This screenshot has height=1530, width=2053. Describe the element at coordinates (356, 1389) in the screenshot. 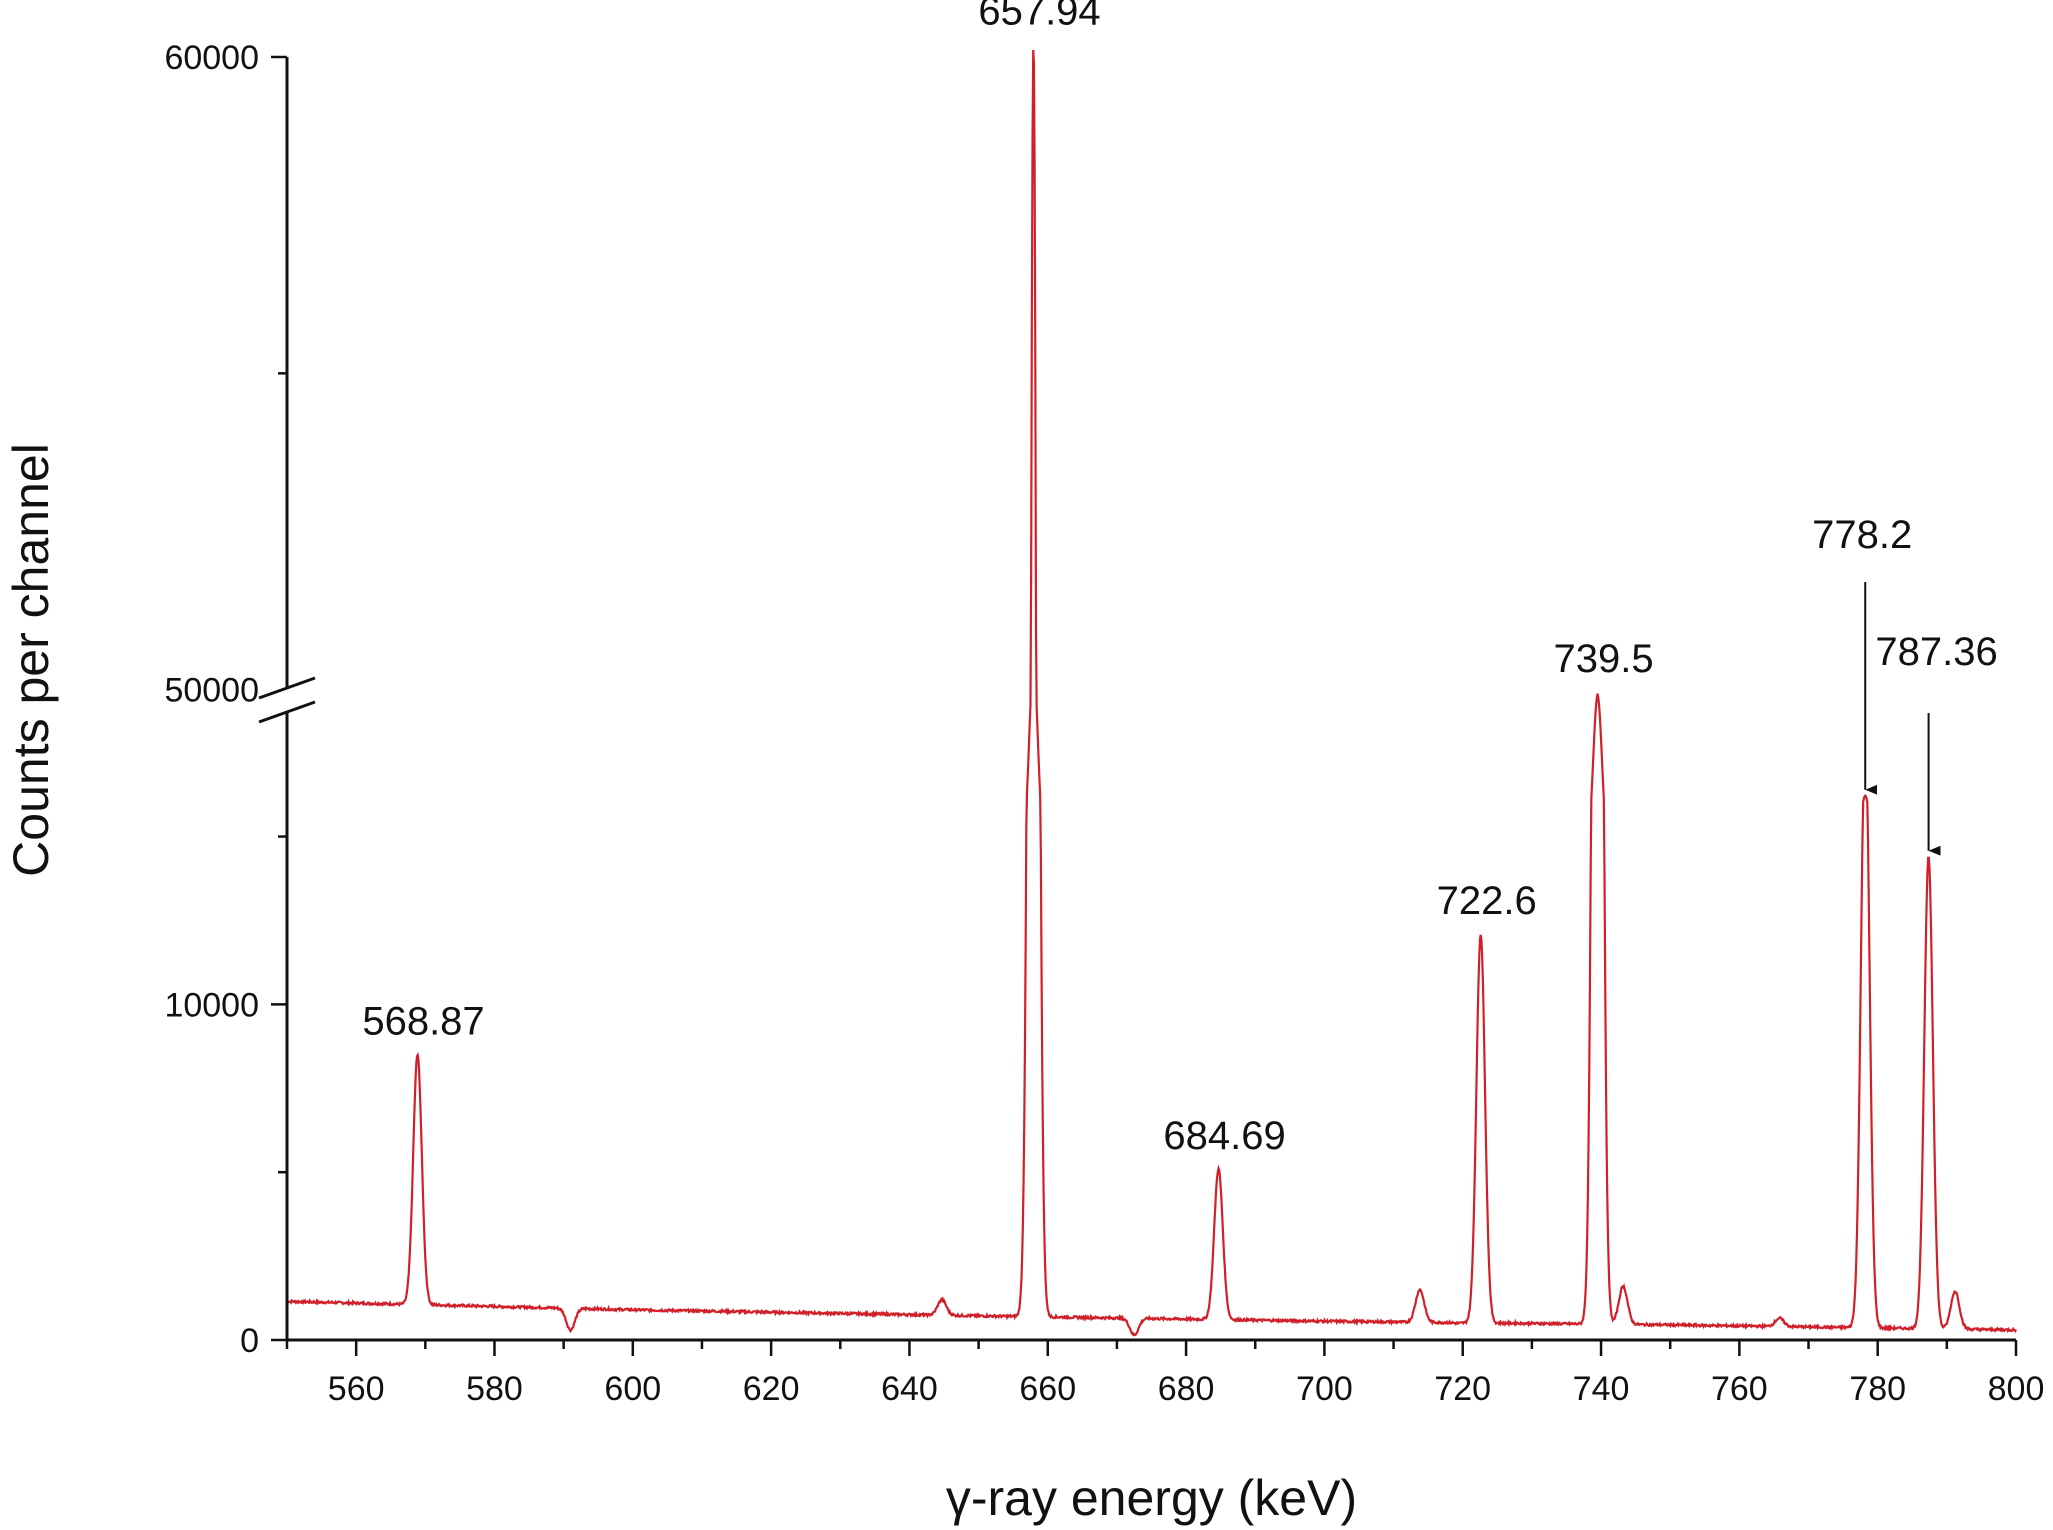

I see `x-tick-label: 560` at that location.